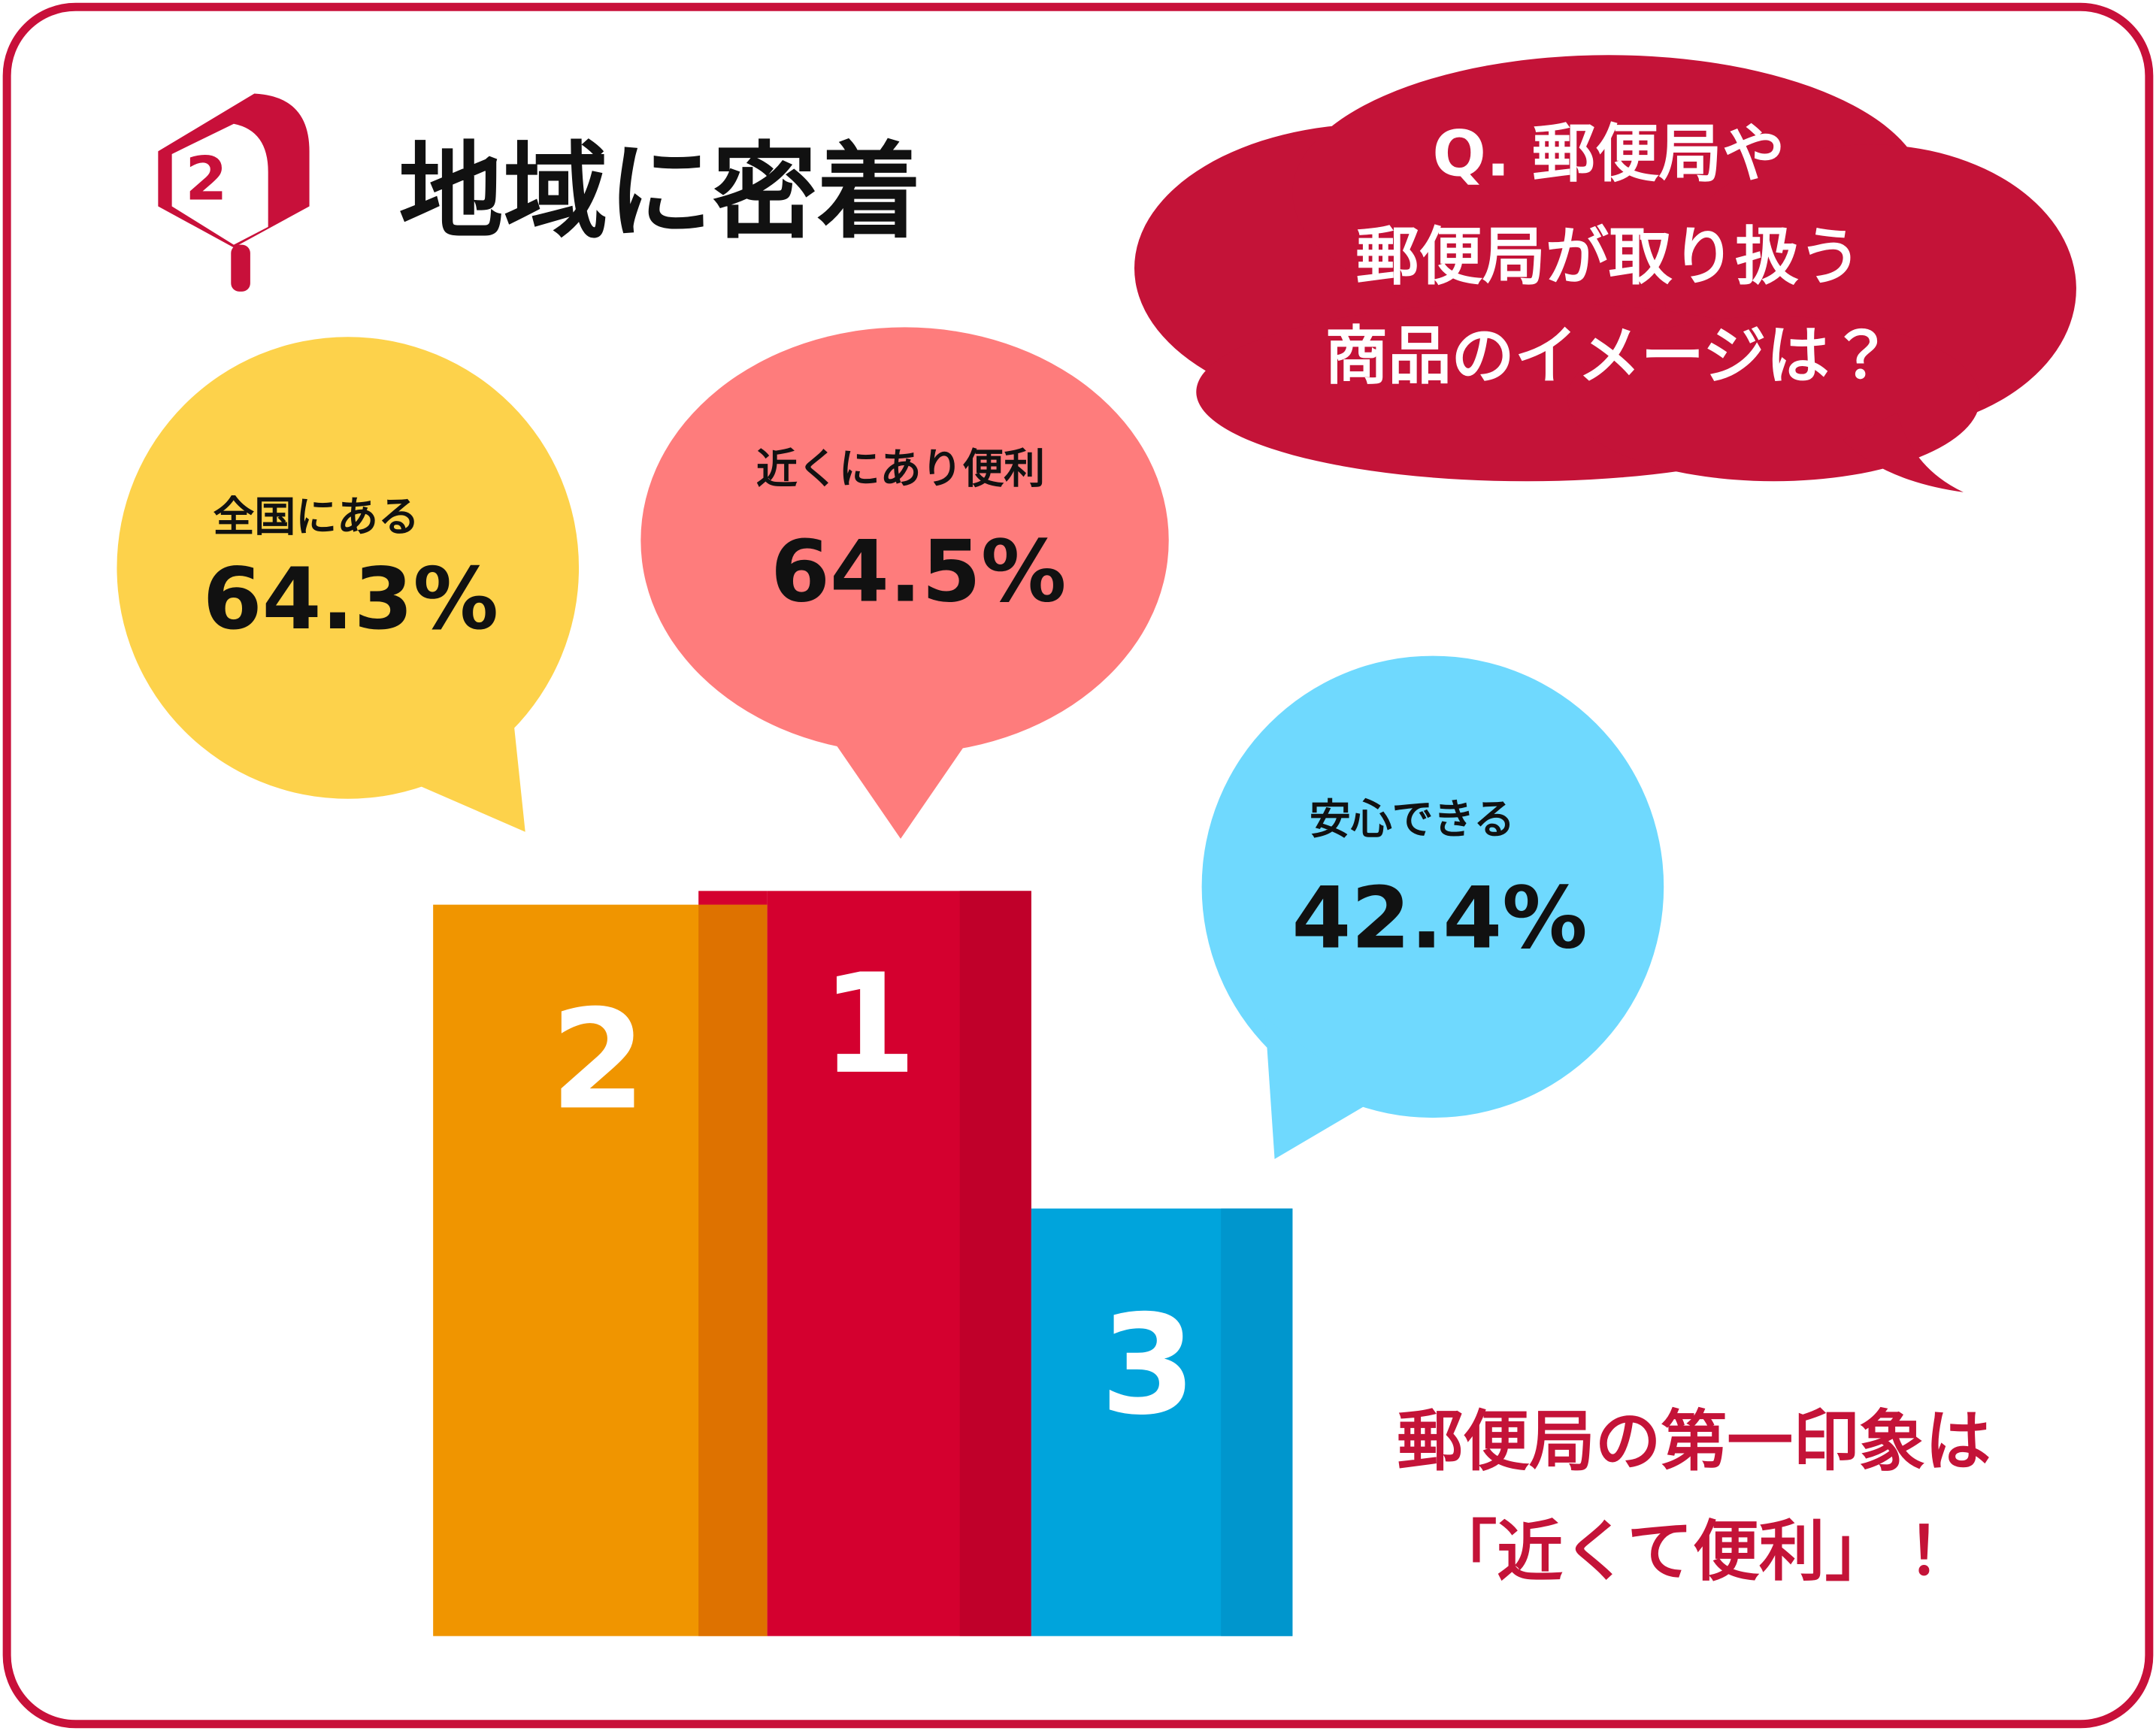 The width and height of the screenshot is (2156, 1731). Describe the element at coordinates (1609, 153) in the screenshot. I see `question-line: Q. 郵便局や` at that location.